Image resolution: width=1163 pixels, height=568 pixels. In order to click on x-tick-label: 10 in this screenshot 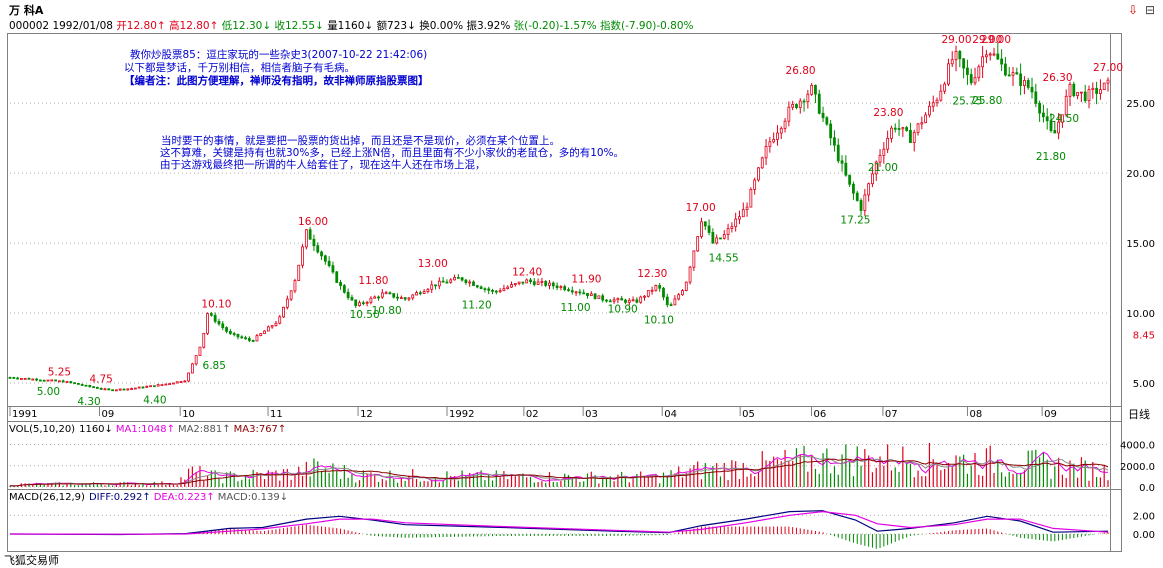, I will do `click(188, 414)`.